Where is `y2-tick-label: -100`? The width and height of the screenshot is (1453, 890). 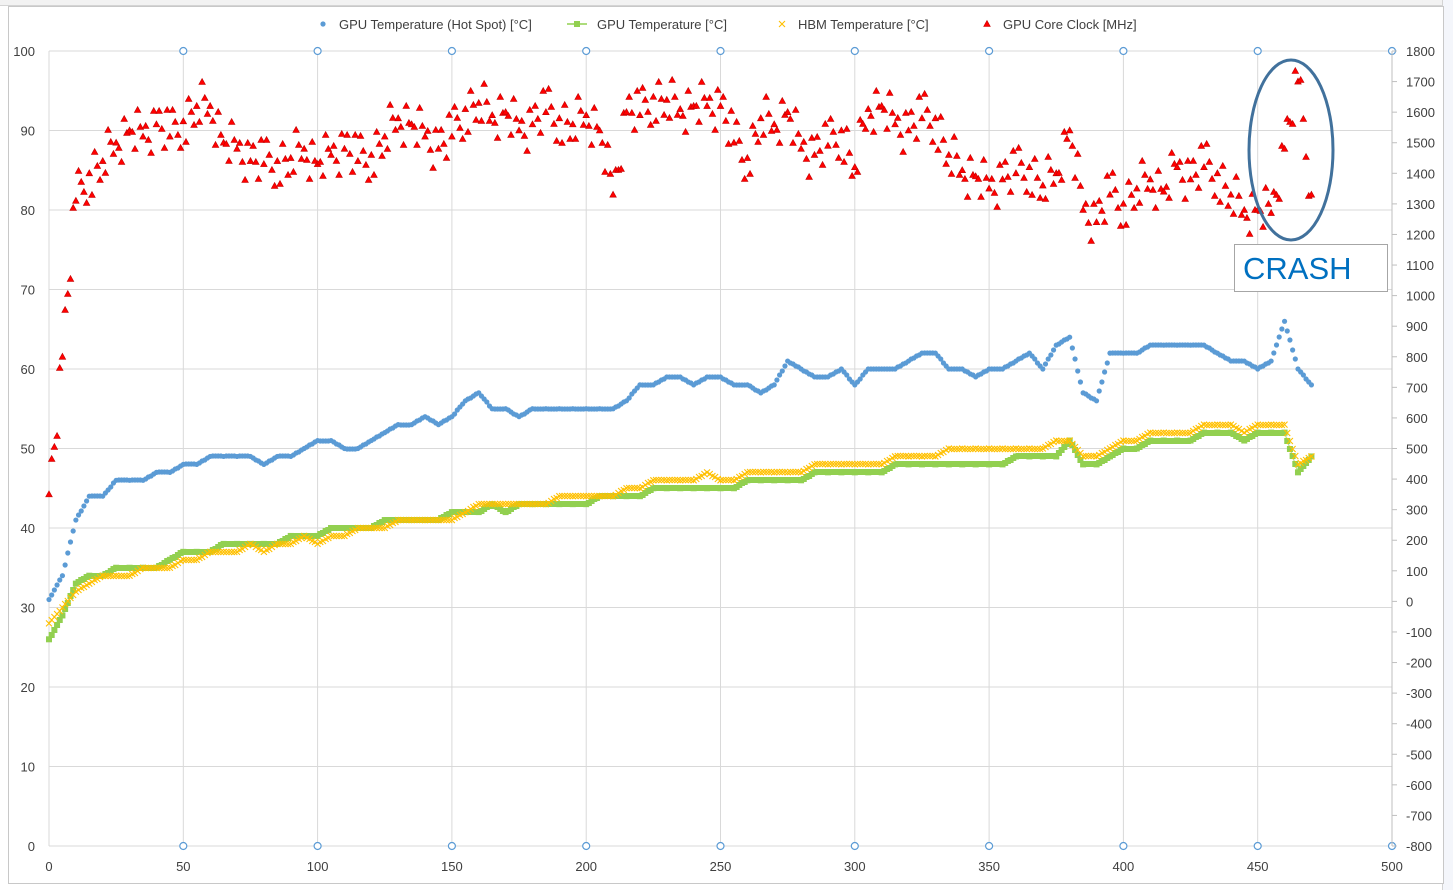
y2-tick-label: -100 is located at coordinates (1419, 632).